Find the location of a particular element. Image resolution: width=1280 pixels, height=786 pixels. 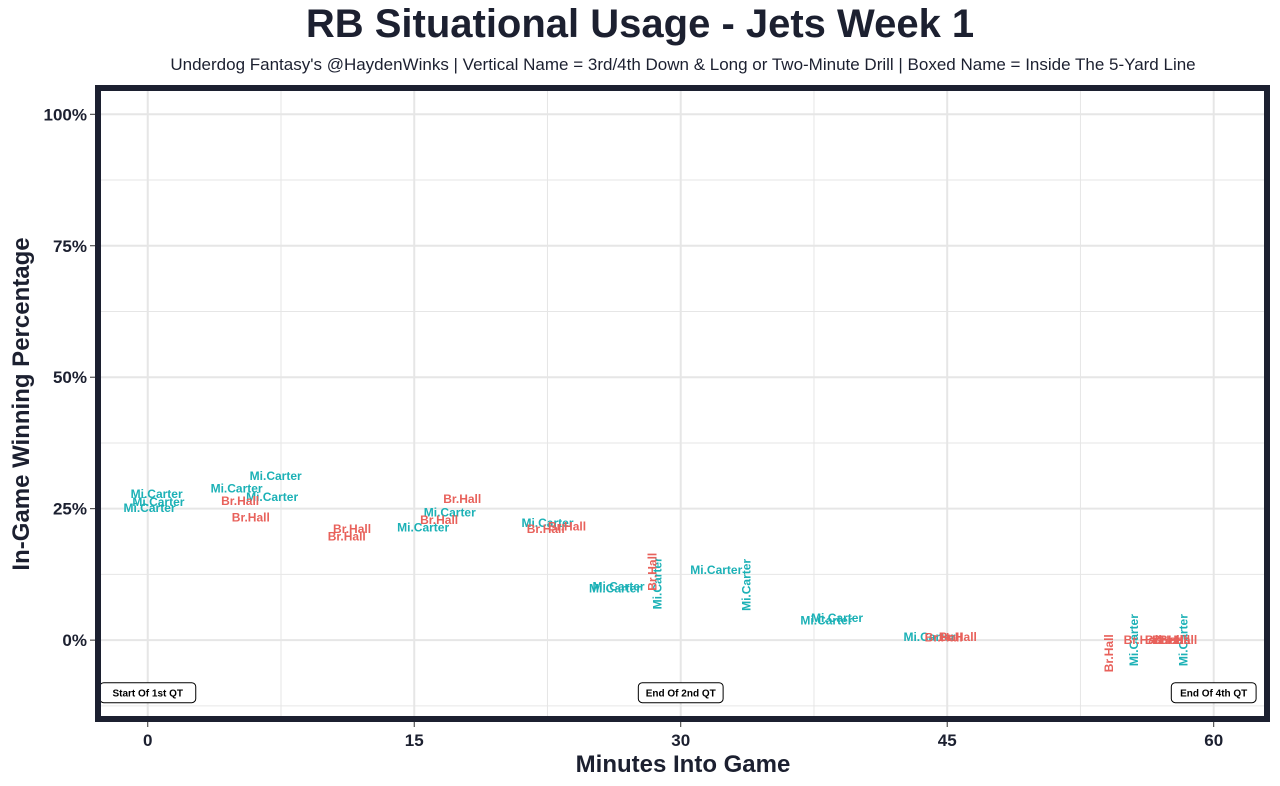

chart-title: RB Situational Usage - Jets Week 1 is located at coordinates (640, 24).